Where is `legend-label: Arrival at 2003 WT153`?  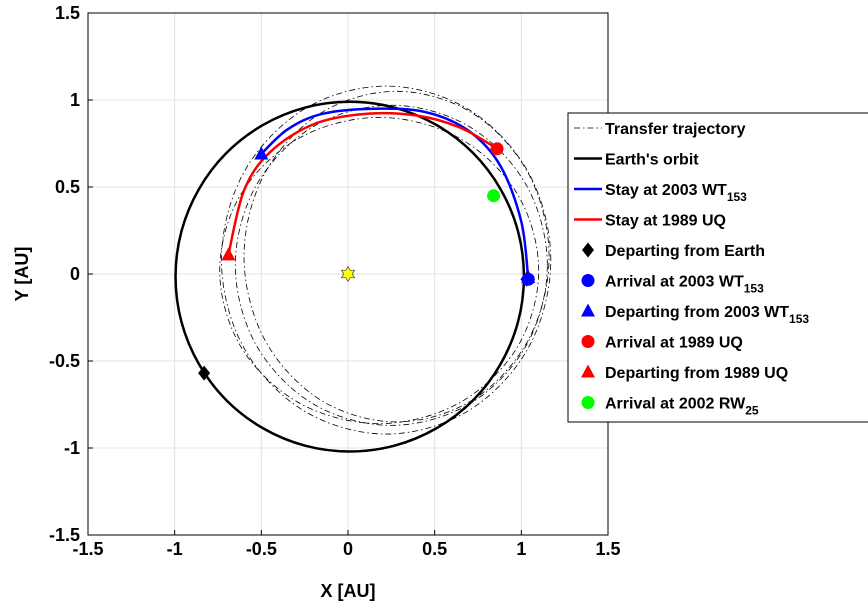 legend-label: Arrival at 2003 WT153 is located at coordinates (684, 285).